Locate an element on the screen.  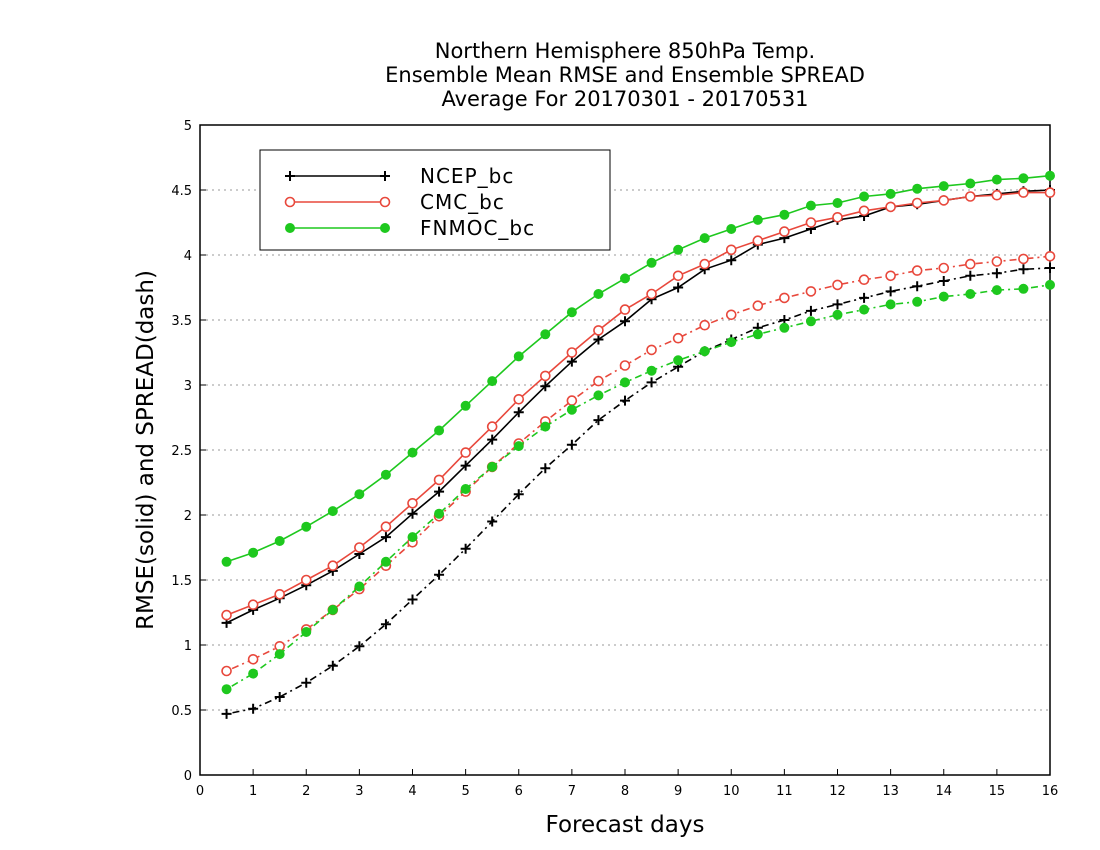
y-tick-label: 4 is located at coordinates (188, 256).